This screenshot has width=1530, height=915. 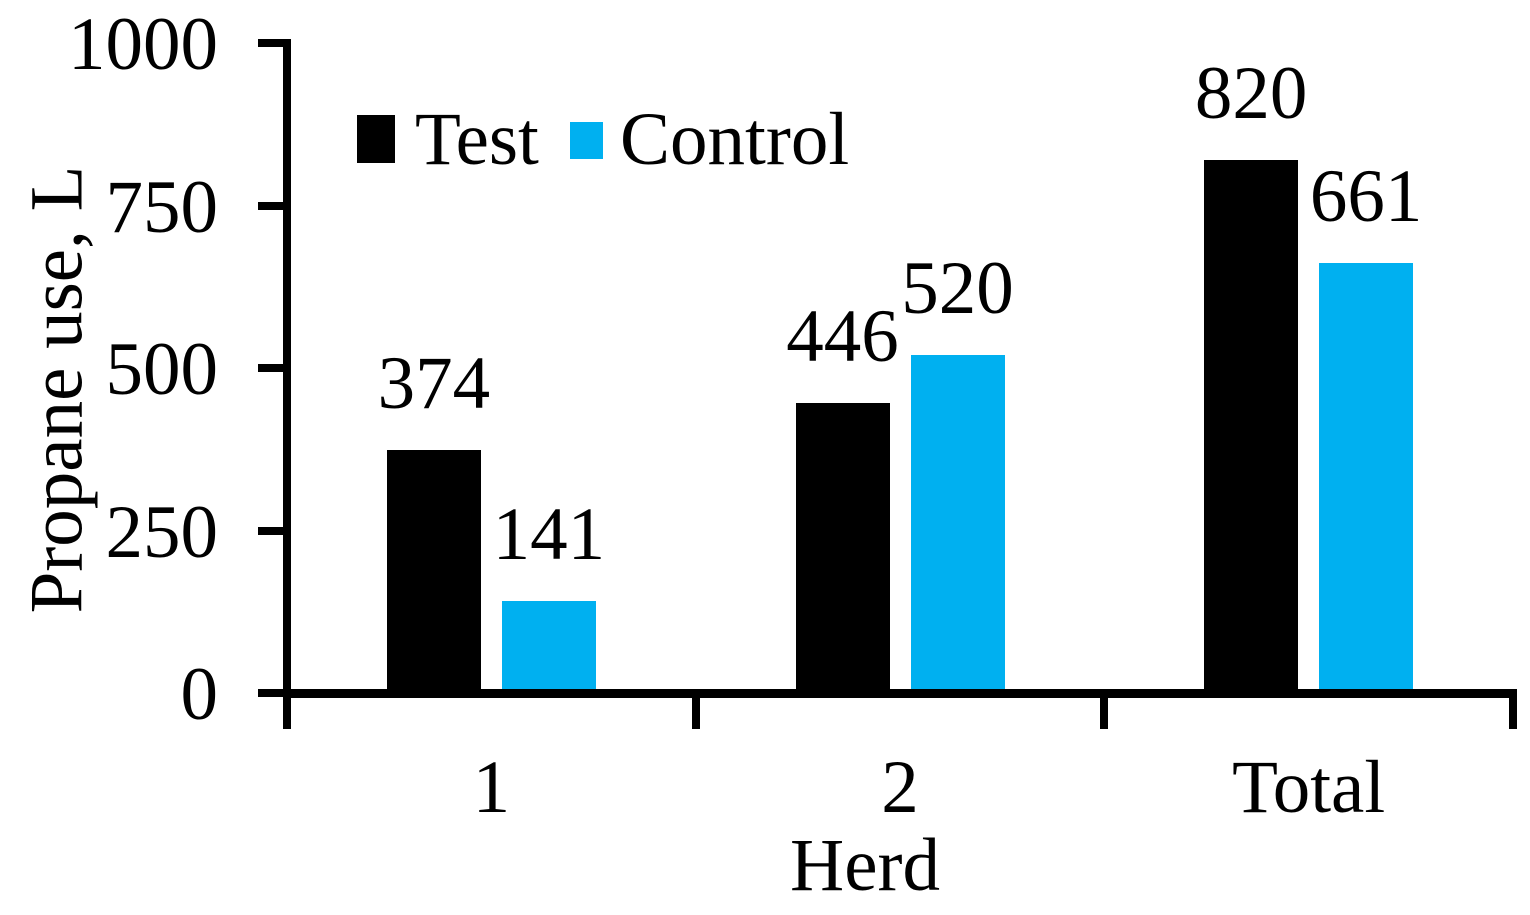 What do you see at coordinates (549, 535) in the screenshot?
I see `value-label-control-1: 141` at bounding box center [549, 535].